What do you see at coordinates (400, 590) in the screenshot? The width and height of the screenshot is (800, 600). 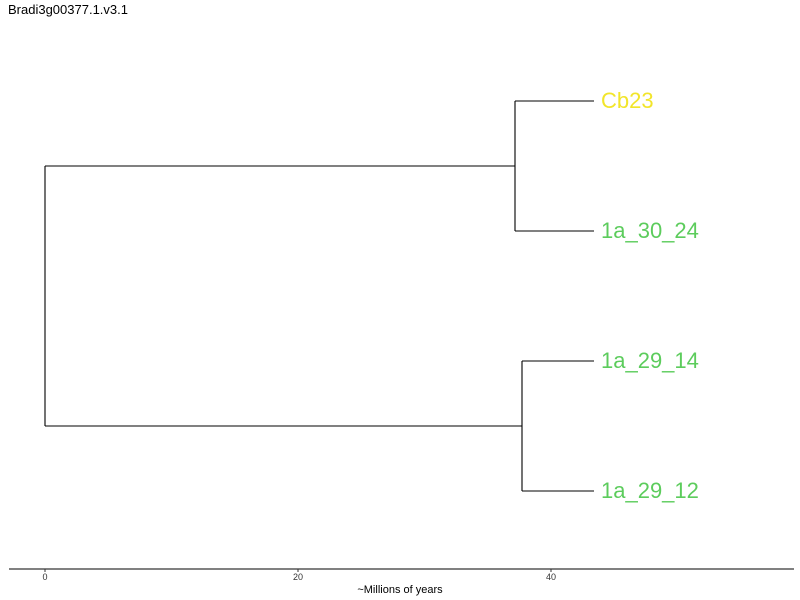 I see `axis-title: ~Millions of years` at bounding box center [400, 590].